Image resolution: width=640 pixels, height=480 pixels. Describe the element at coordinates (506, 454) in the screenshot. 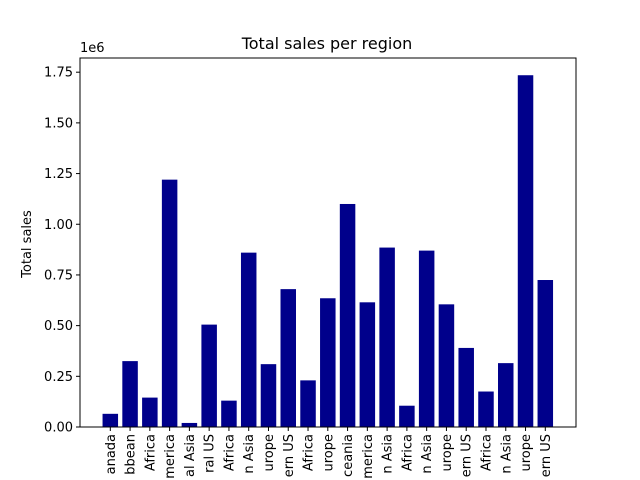

I see `x-tick-label-20: n Asia` at that location.